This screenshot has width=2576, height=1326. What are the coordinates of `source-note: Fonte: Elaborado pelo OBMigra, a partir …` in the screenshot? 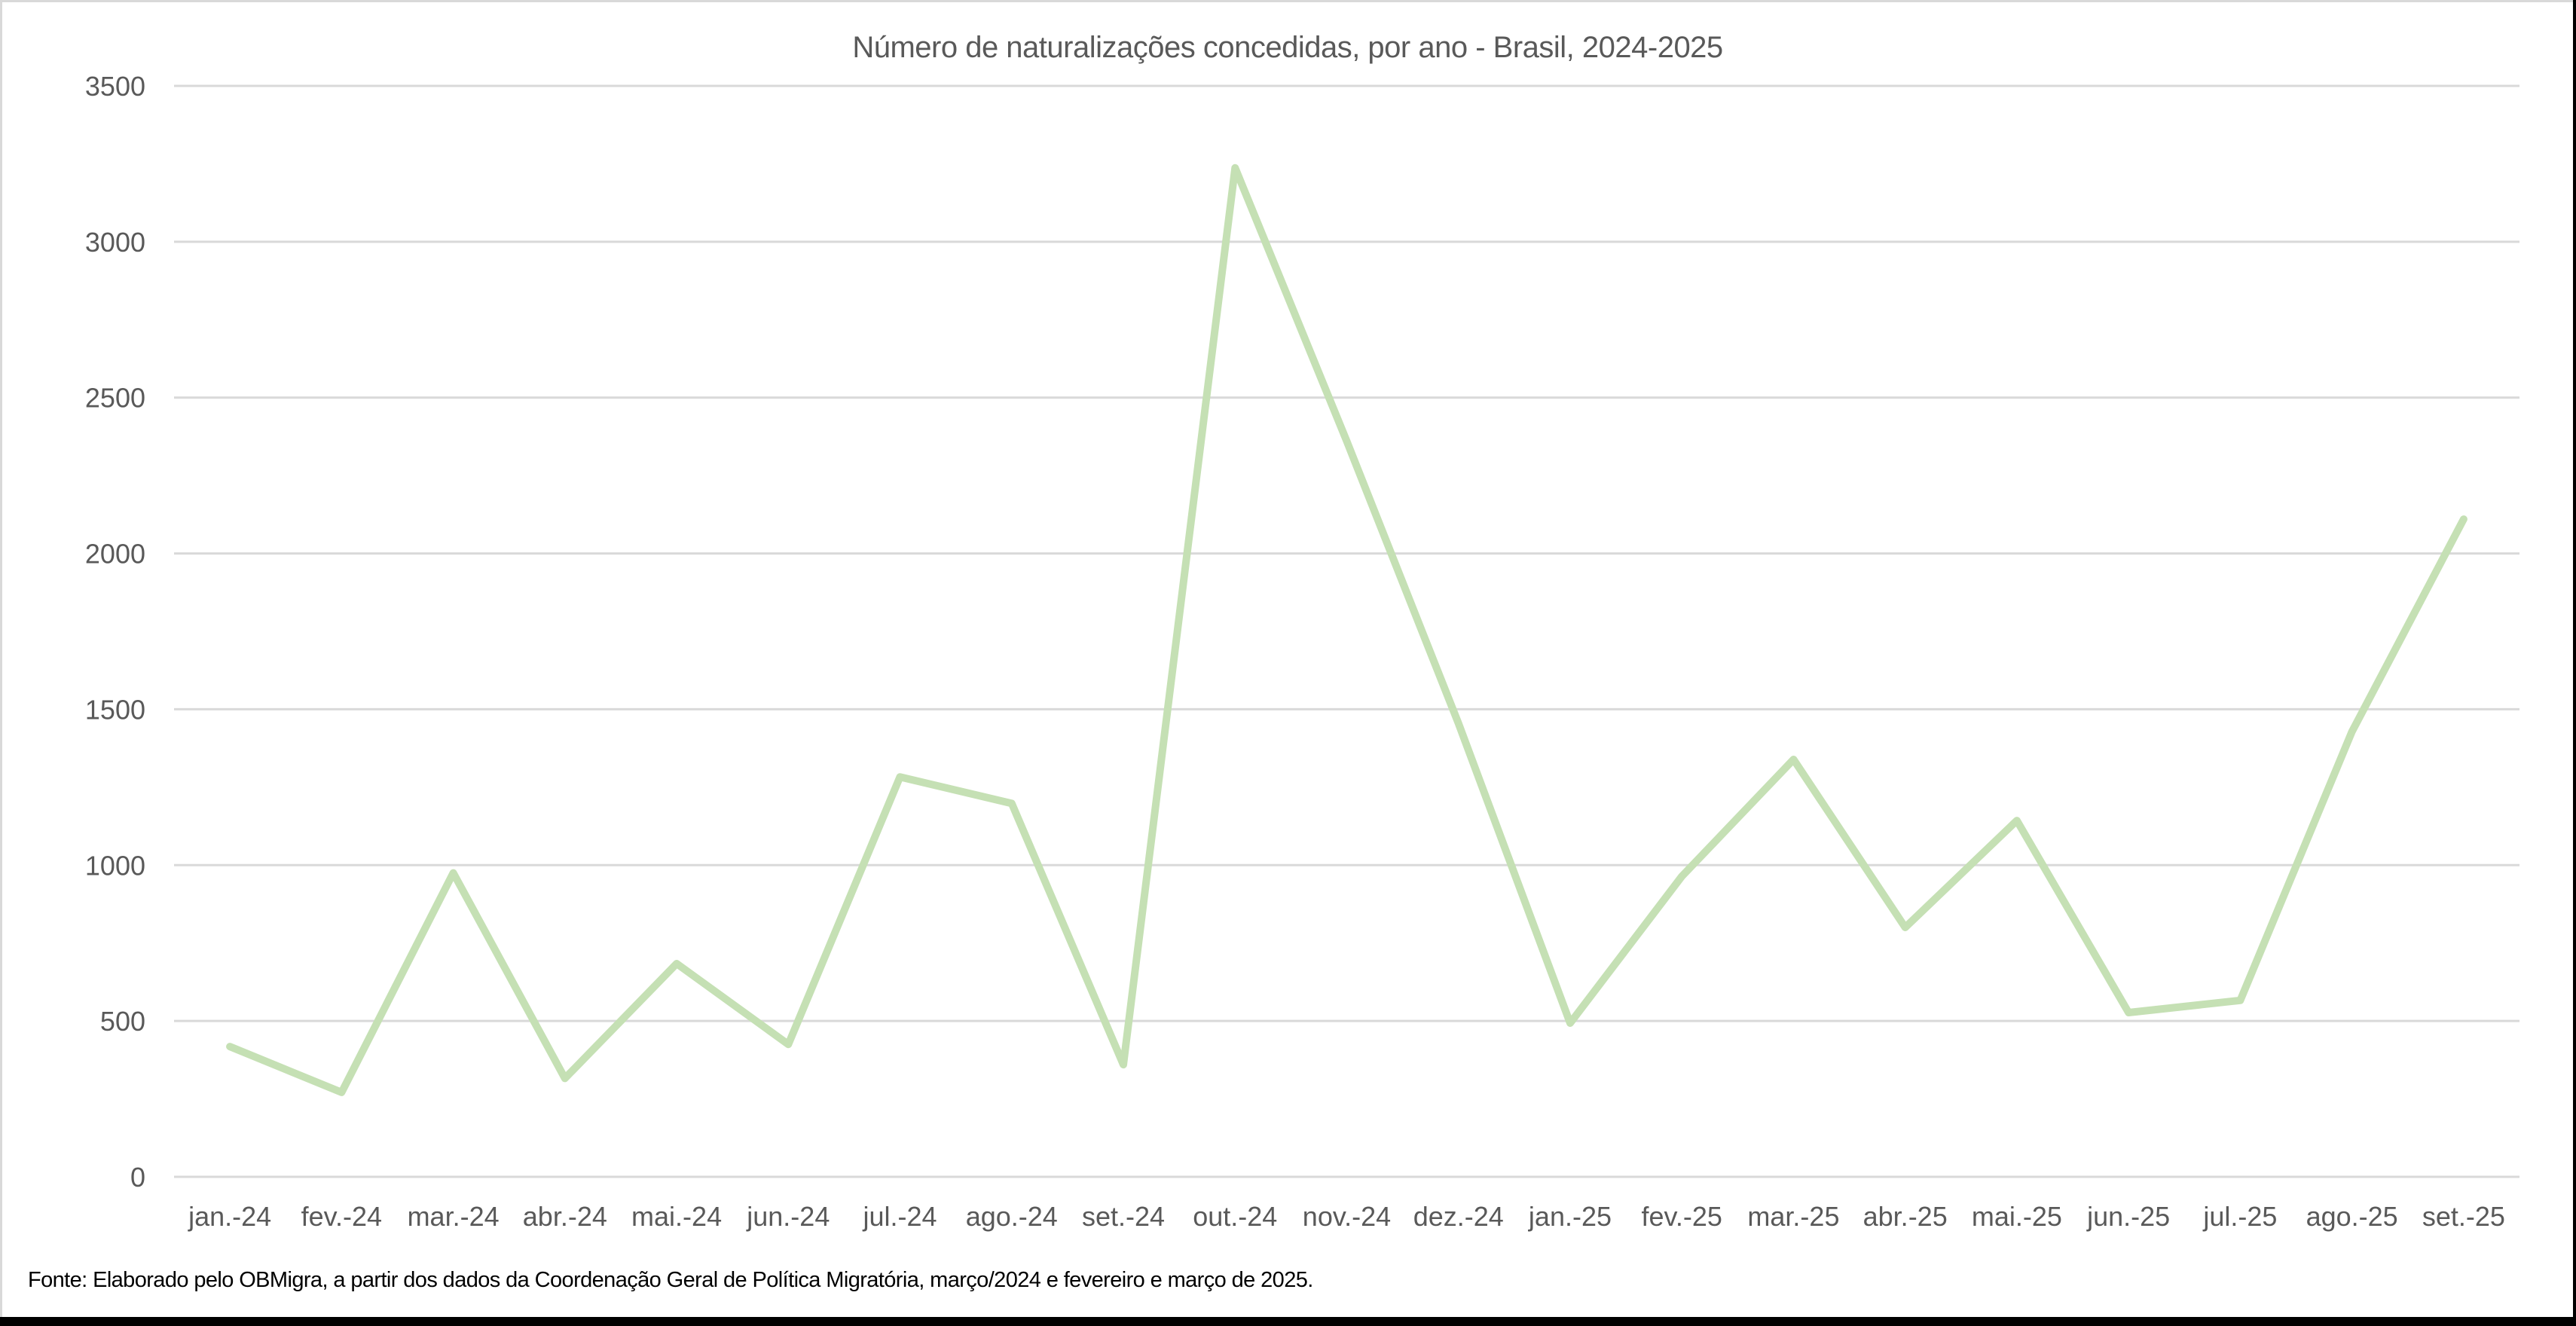 It's located at (670, 1280).